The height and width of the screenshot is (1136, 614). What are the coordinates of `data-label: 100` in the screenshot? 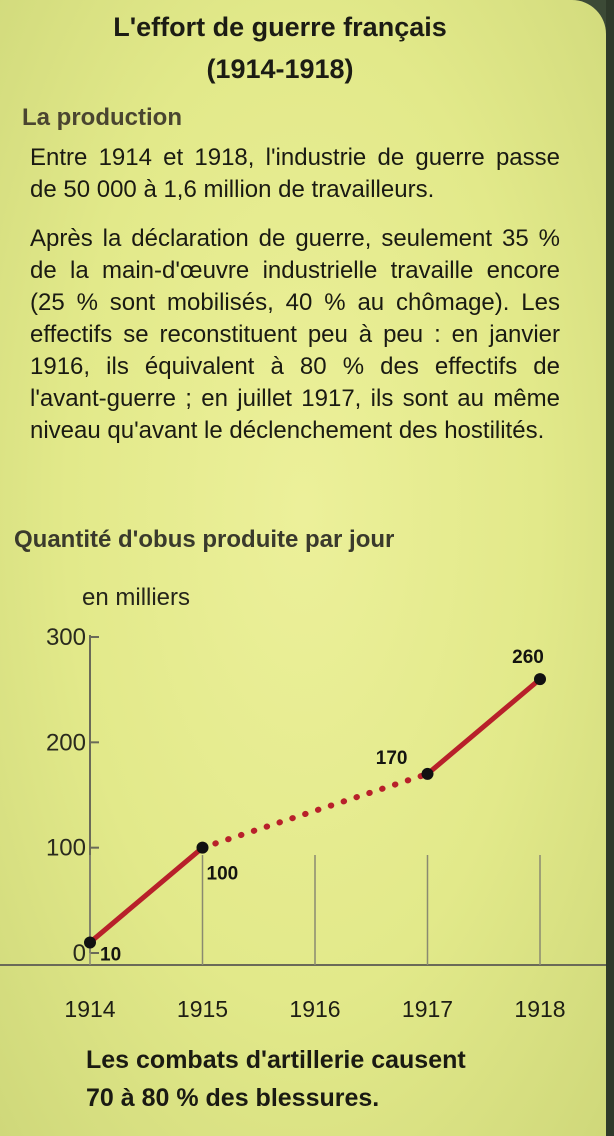 It's located at (223, 874).